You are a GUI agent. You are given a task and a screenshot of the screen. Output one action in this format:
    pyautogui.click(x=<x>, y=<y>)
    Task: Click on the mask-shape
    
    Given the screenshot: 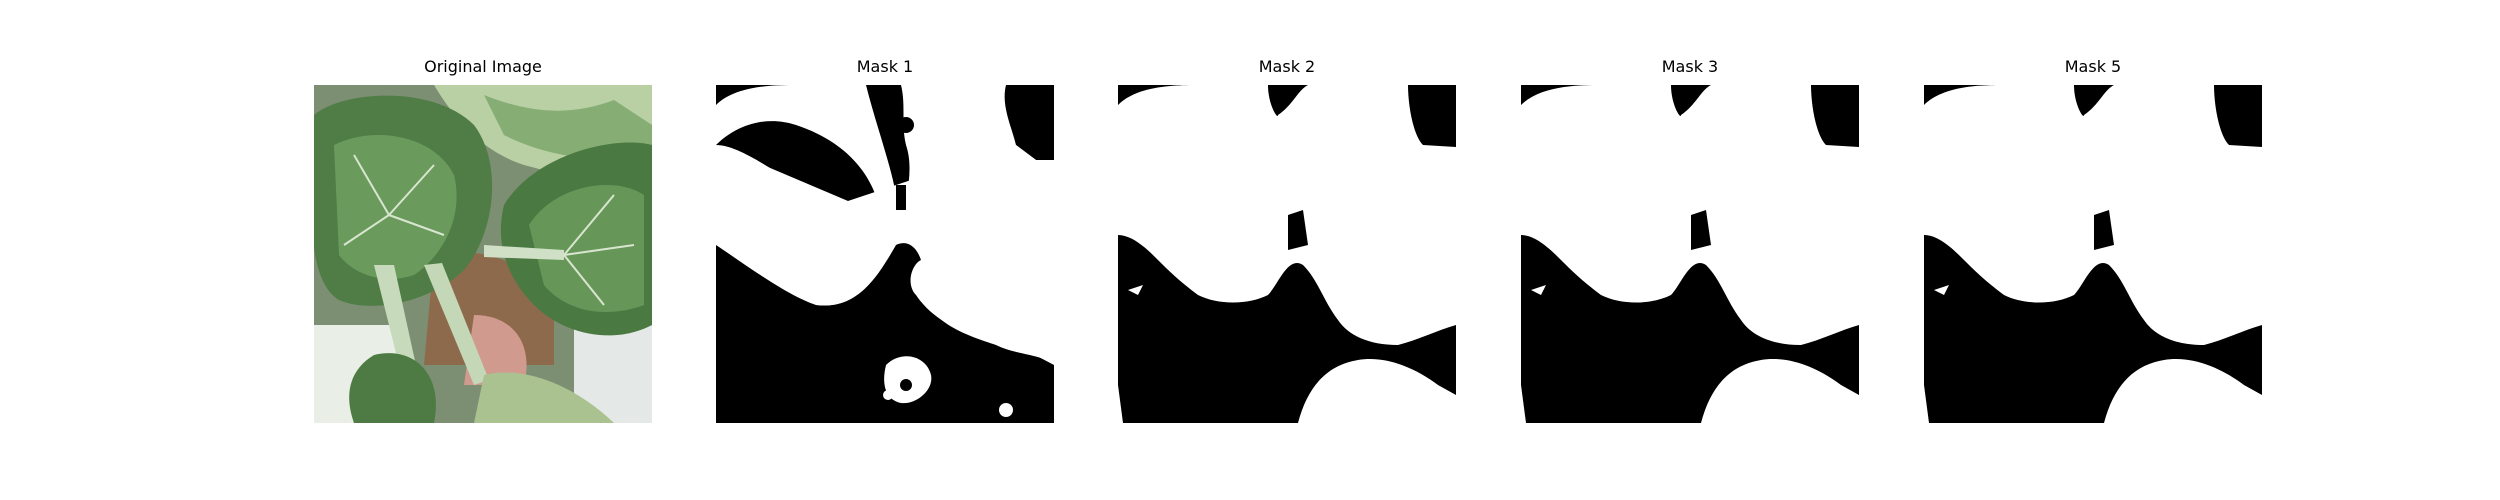 What is the action you would take?
    pyautogui.click(x=1287, y=254)
    